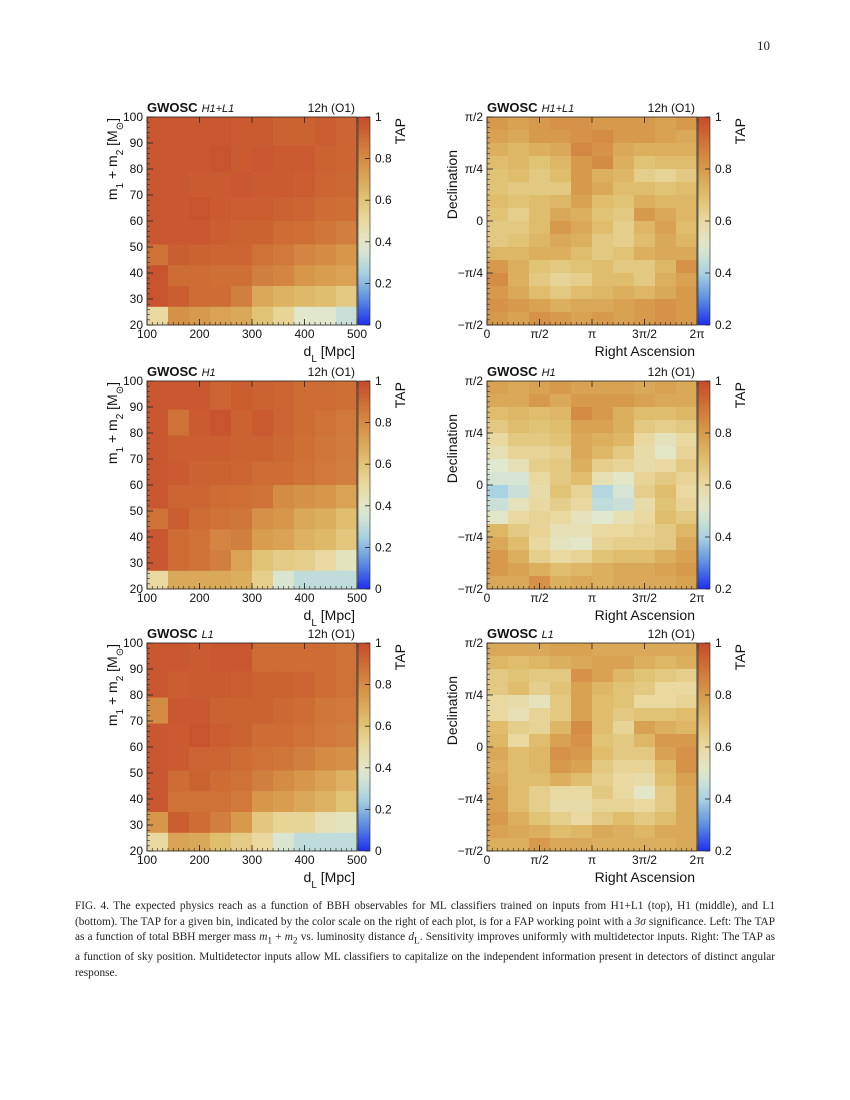 The image size is (850, 1100). What do you see at coordinates (314, 885) in the screenshot?
I see `label-subscript: L` at bounding box center [314, 885].